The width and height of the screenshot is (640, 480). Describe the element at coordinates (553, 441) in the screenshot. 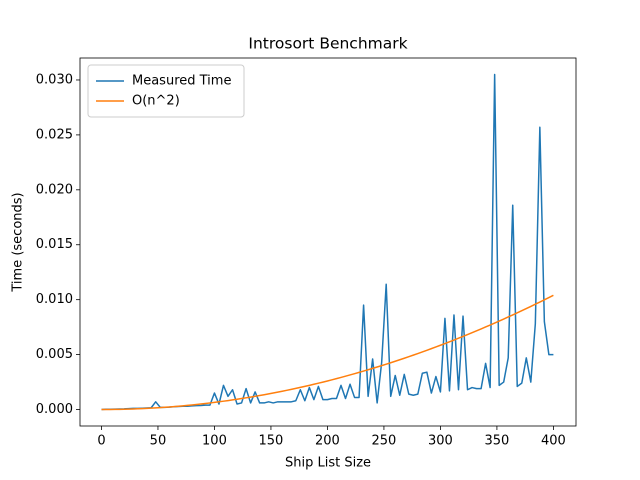

I see `x-tick-label: 400` at that location.